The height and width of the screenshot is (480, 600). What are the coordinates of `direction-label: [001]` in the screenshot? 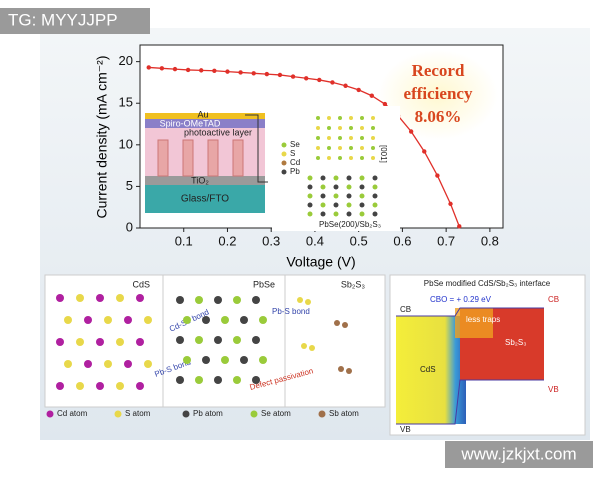 It's located at (383, 154).